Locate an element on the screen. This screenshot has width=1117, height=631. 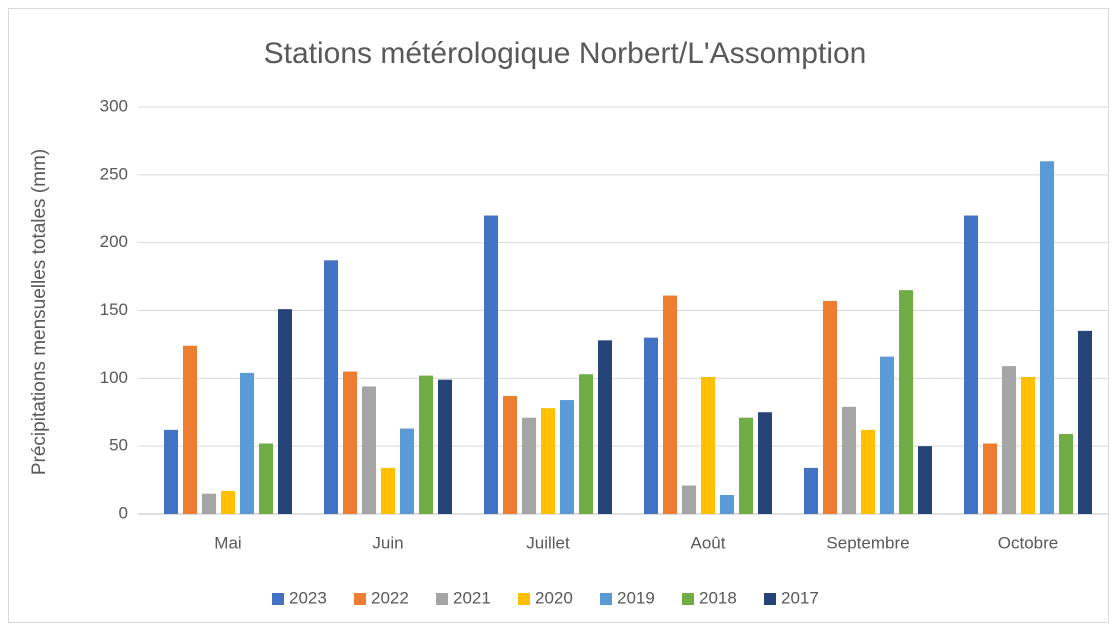
legend-label: 2017 is located at coordinates (800, 597).